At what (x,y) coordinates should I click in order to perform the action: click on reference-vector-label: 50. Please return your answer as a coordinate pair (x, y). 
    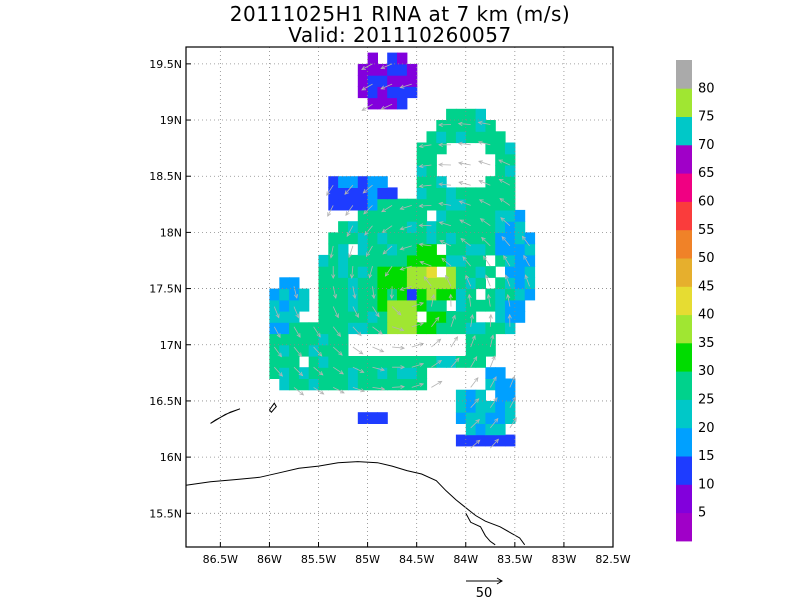
    Looking at the image, I should click on (484, 593).